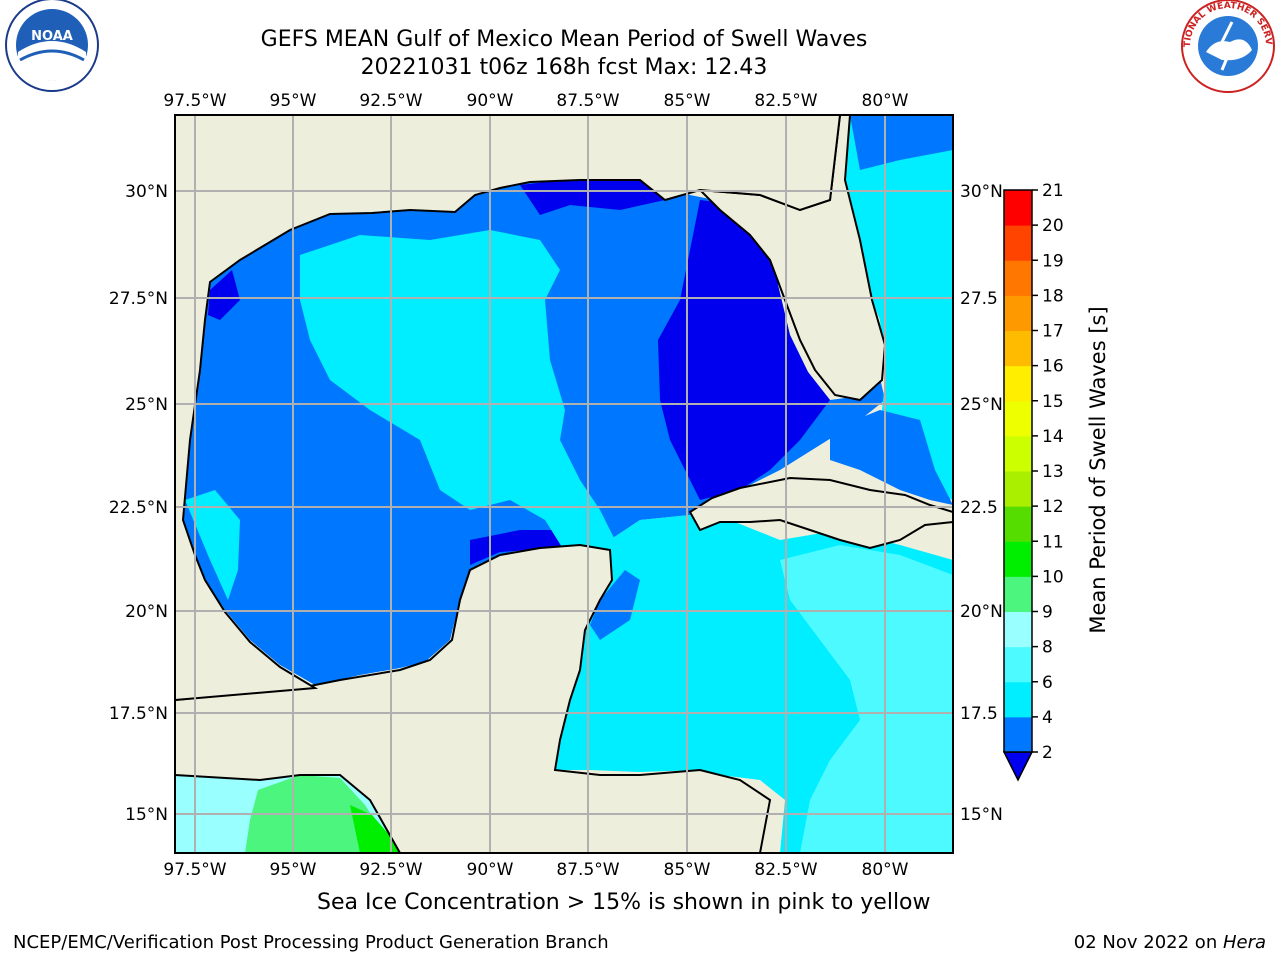  I want to click on lon-label-bottom: 90°W, so click(490, 870).